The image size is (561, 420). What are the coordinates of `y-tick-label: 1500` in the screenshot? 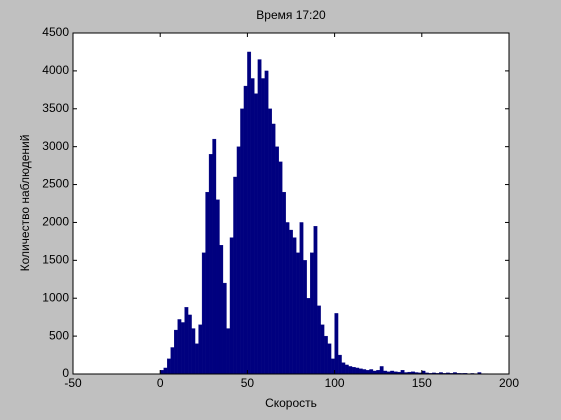 It's located at (55, 260).